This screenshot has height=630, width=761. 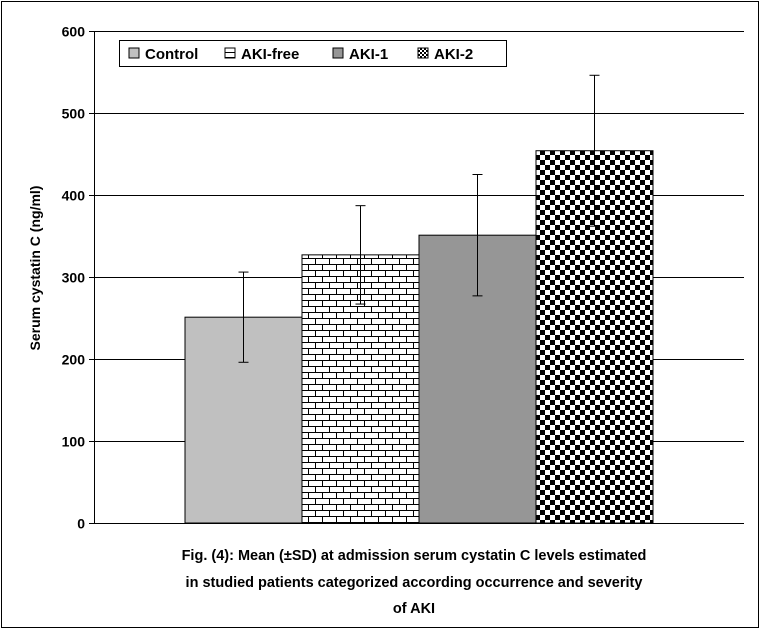 What do you see at coordinates (453, 54) in the screenshot?
I see `legend-label: AKI-2` at bounding box center [453, 54].